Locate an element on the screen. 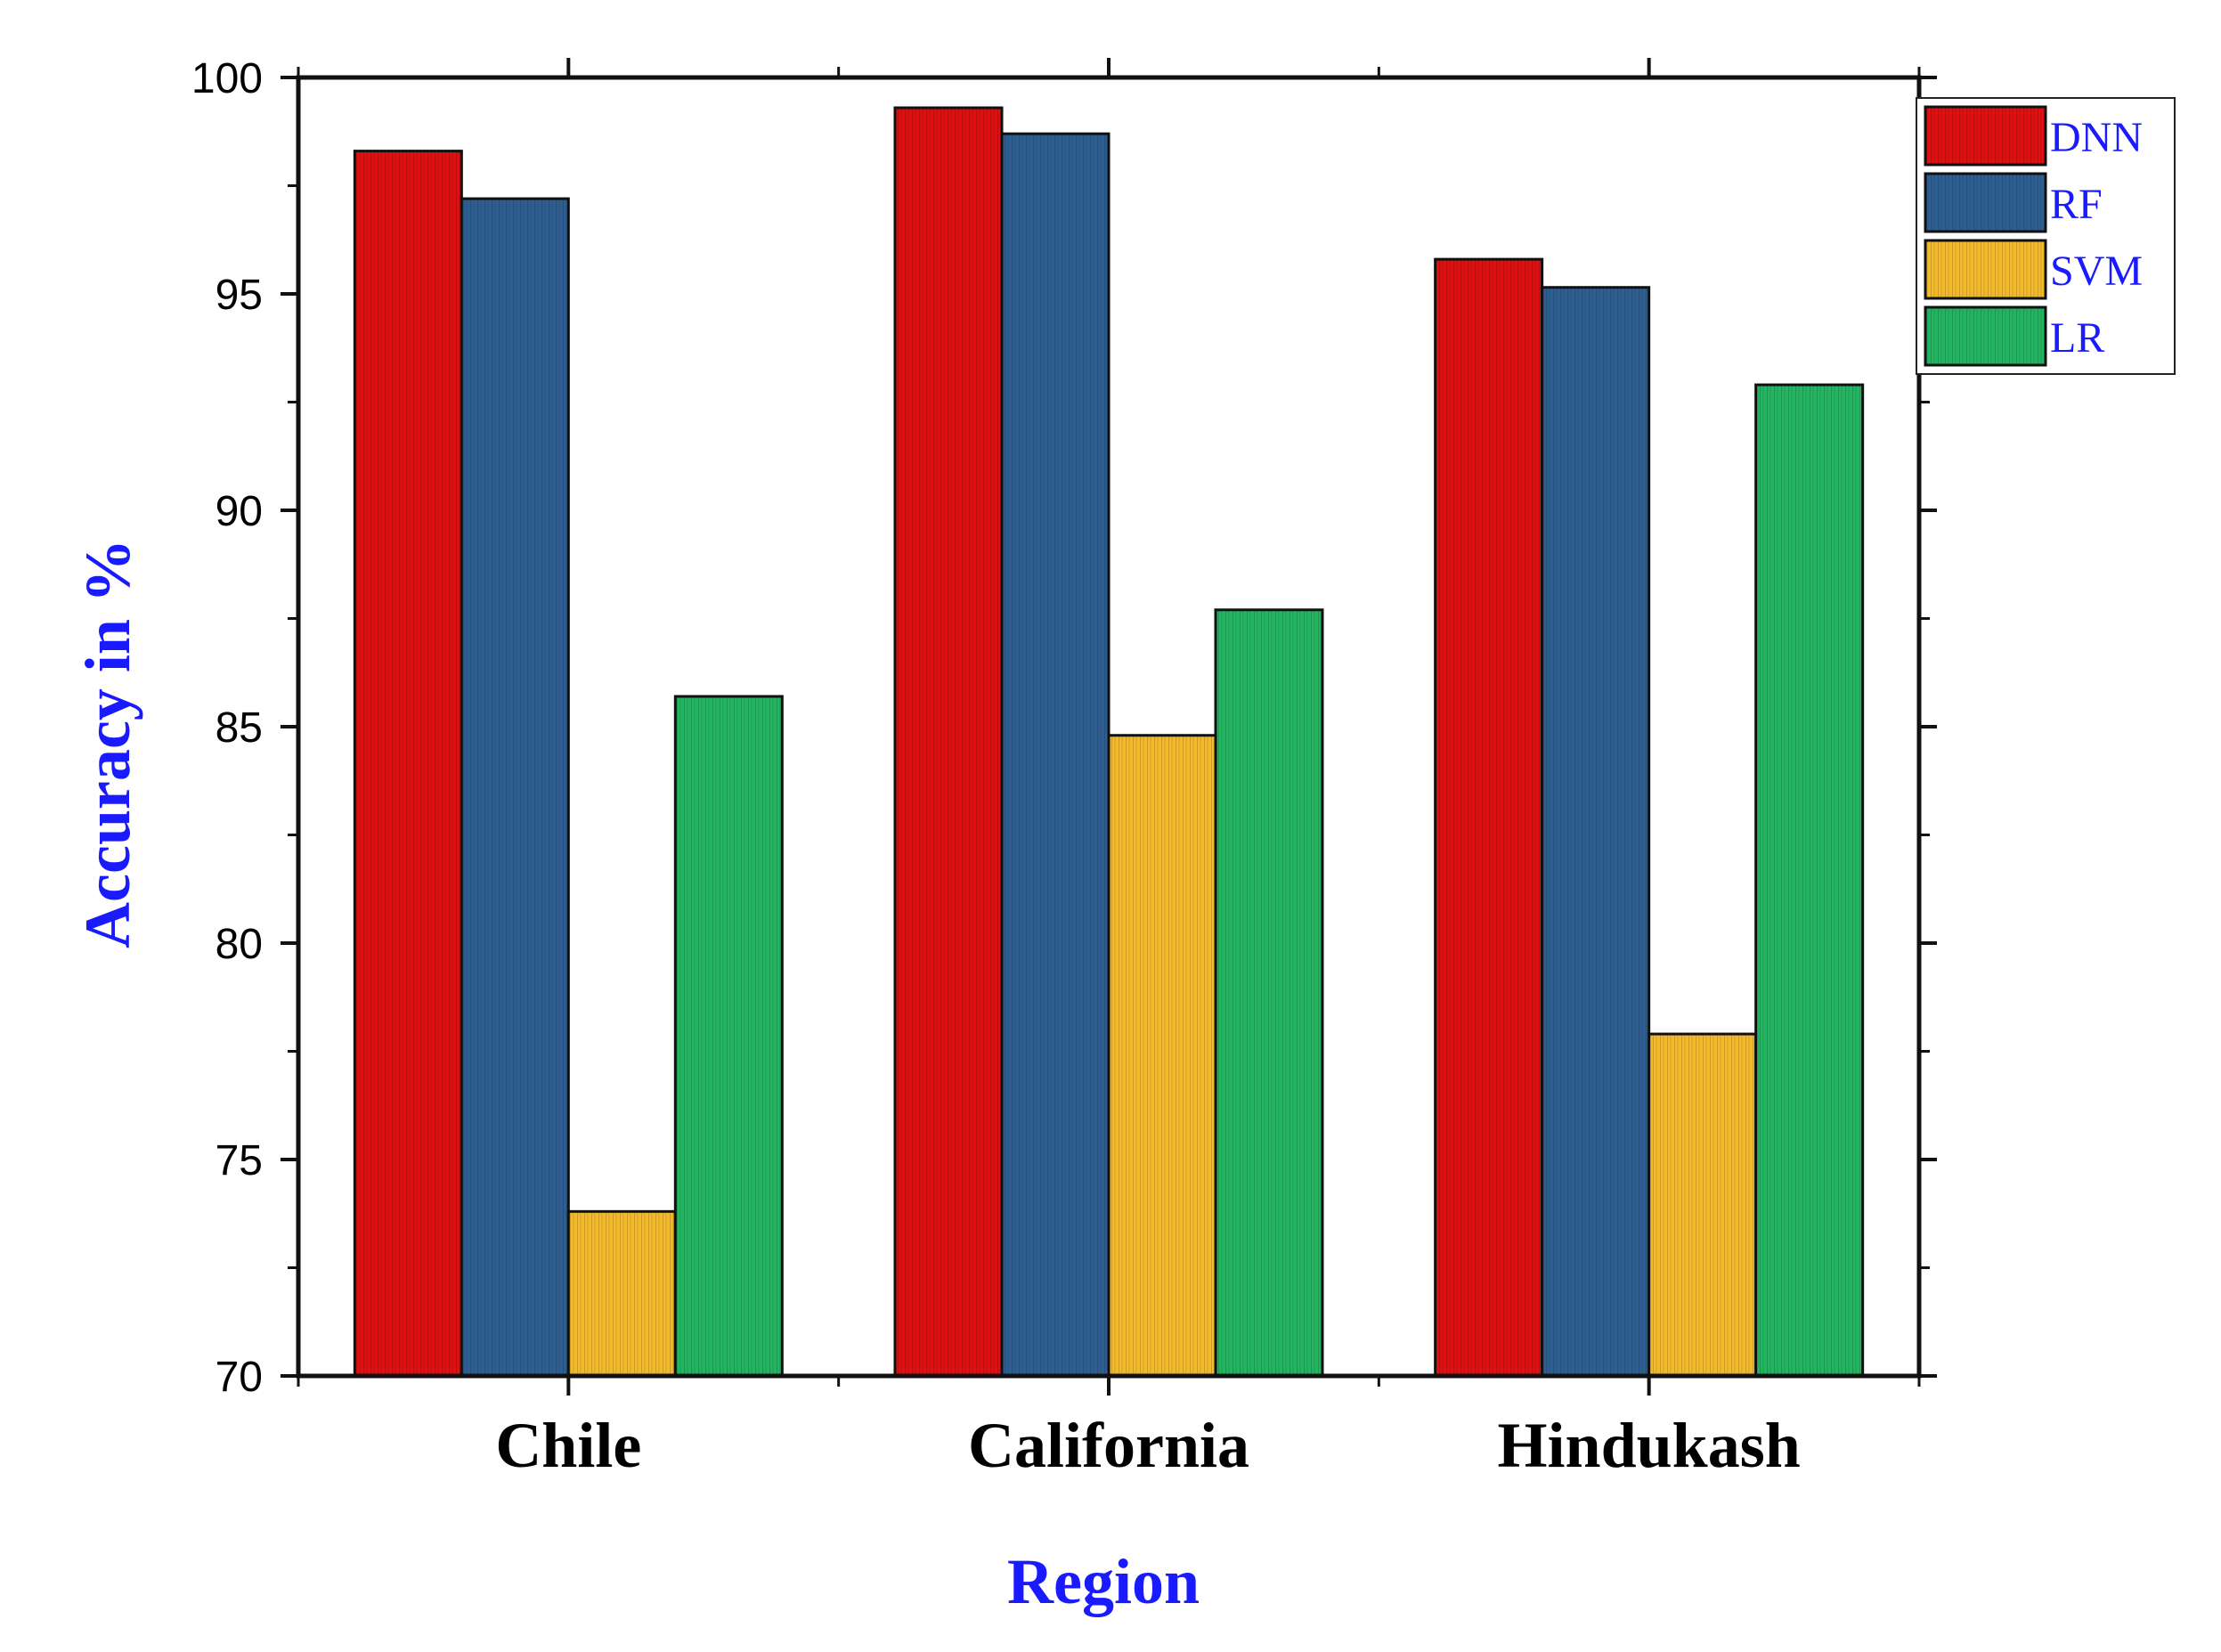  y-tick-label: 75 is located at coordinates (240, 1160).